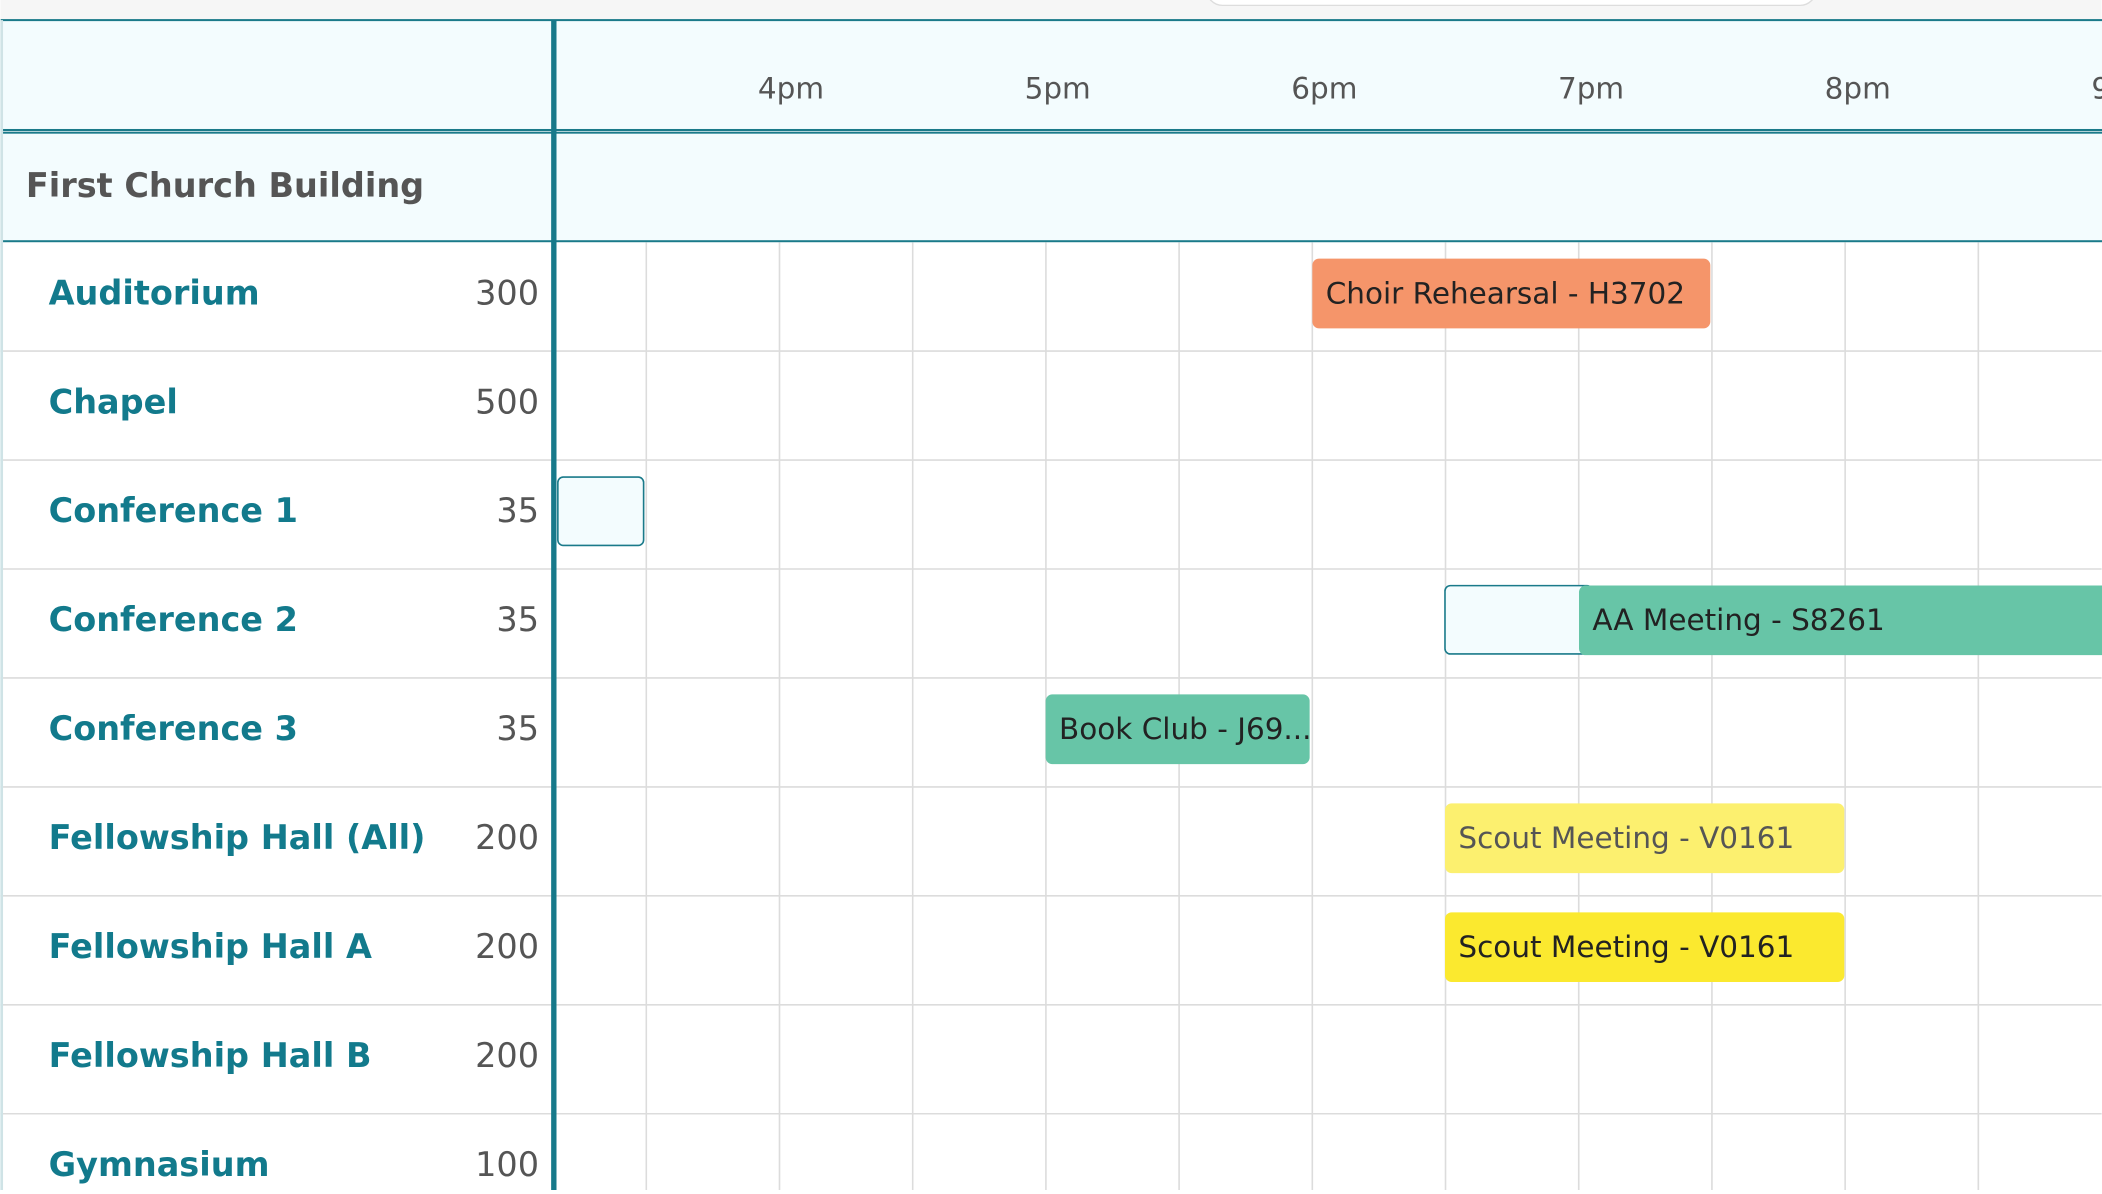 The height and width of the screenshot is (1194, 2102). I want to click on room-name: Conference 3, so click(173, 728).